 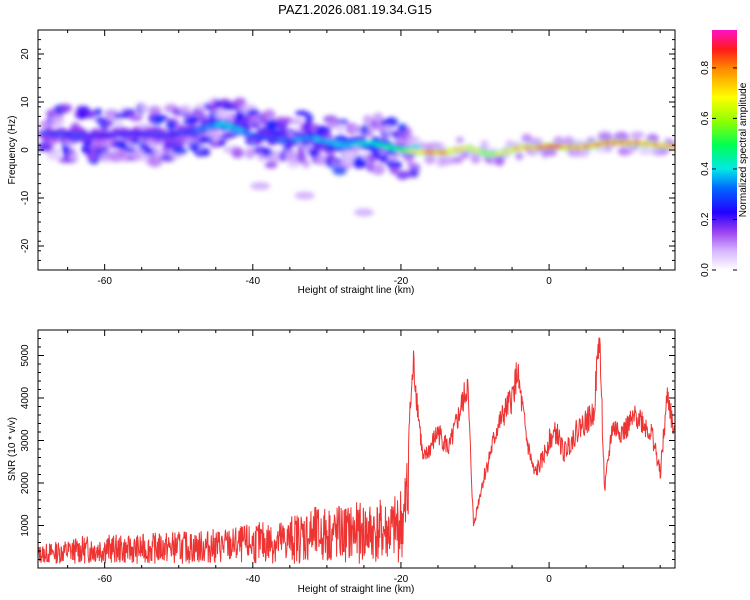 I want to click on snr-xlabel: Height of straight line (km), so click(x=356, y=589).